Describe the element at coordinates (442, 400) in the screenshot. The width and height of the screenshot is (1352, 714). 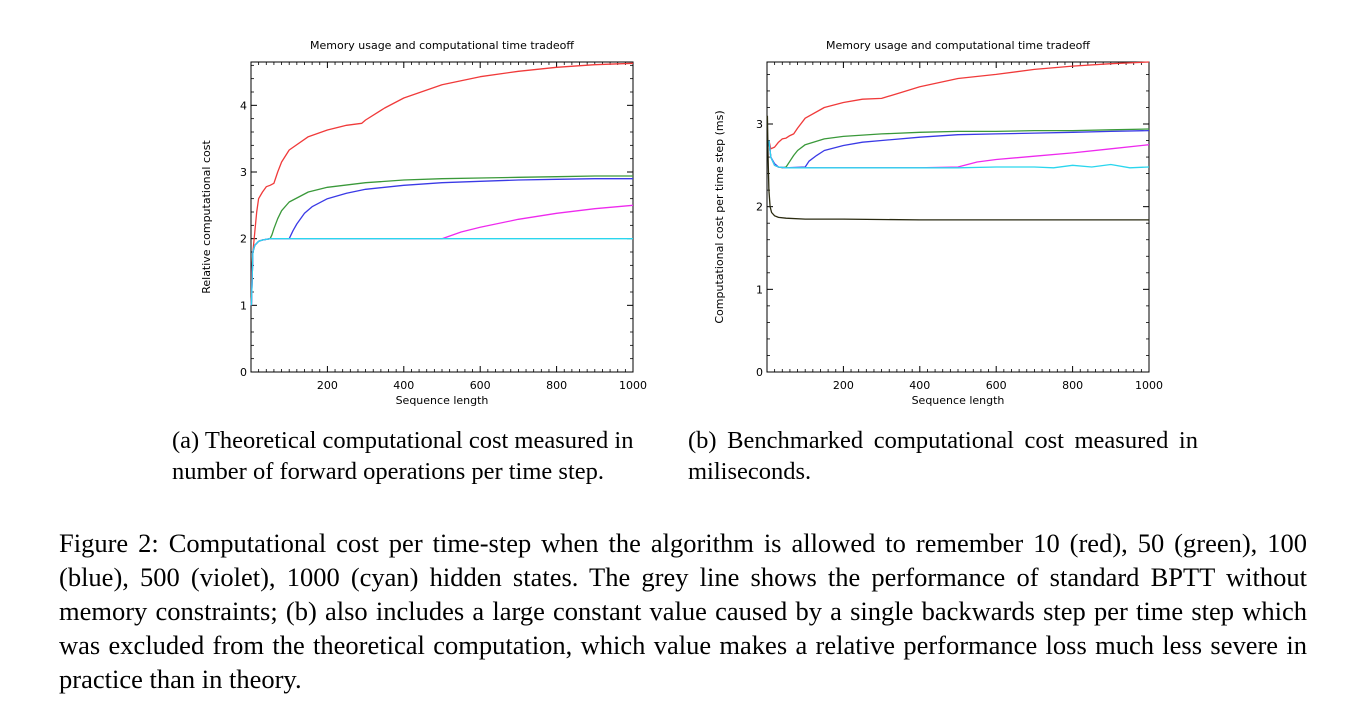
I see `chart-a-x-axis-label: Sequence length` at that location.